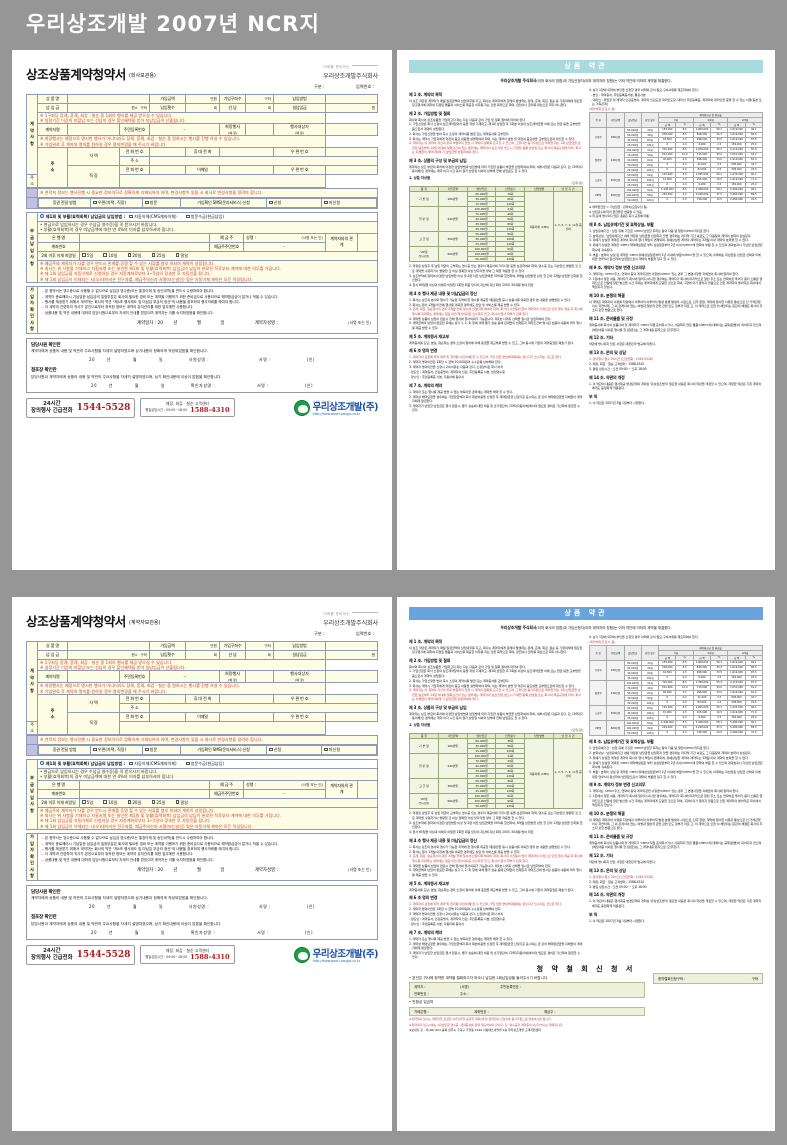  I want to click on emergency-contact-box-2: 24시간 장의행사 긴급전화 1544-5528, so click(81, 954).